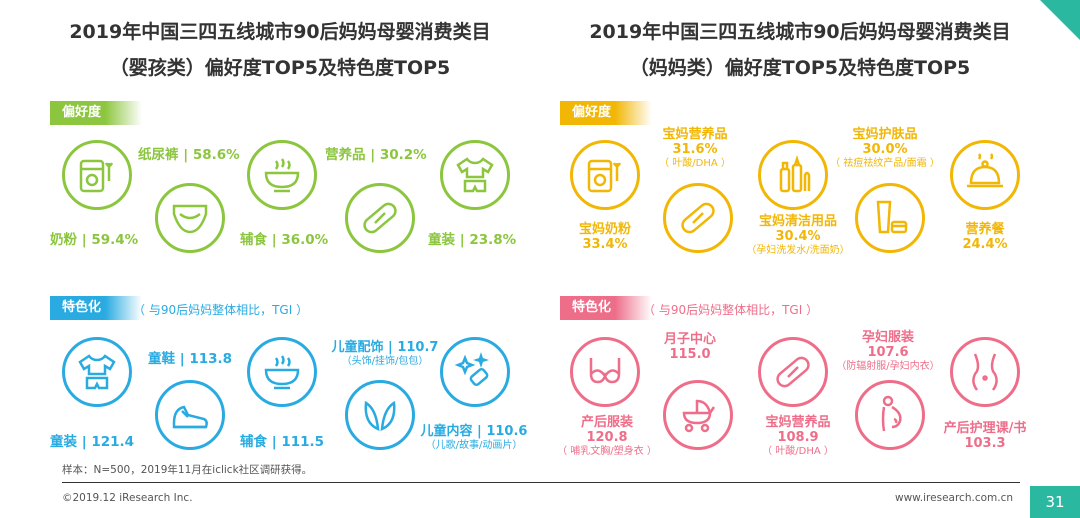 This screenshot has height=518, width=1080. I want to click on sample-note: 样本：N=500，2019年11月在iclick社区调研获得。, so click(187, 470).